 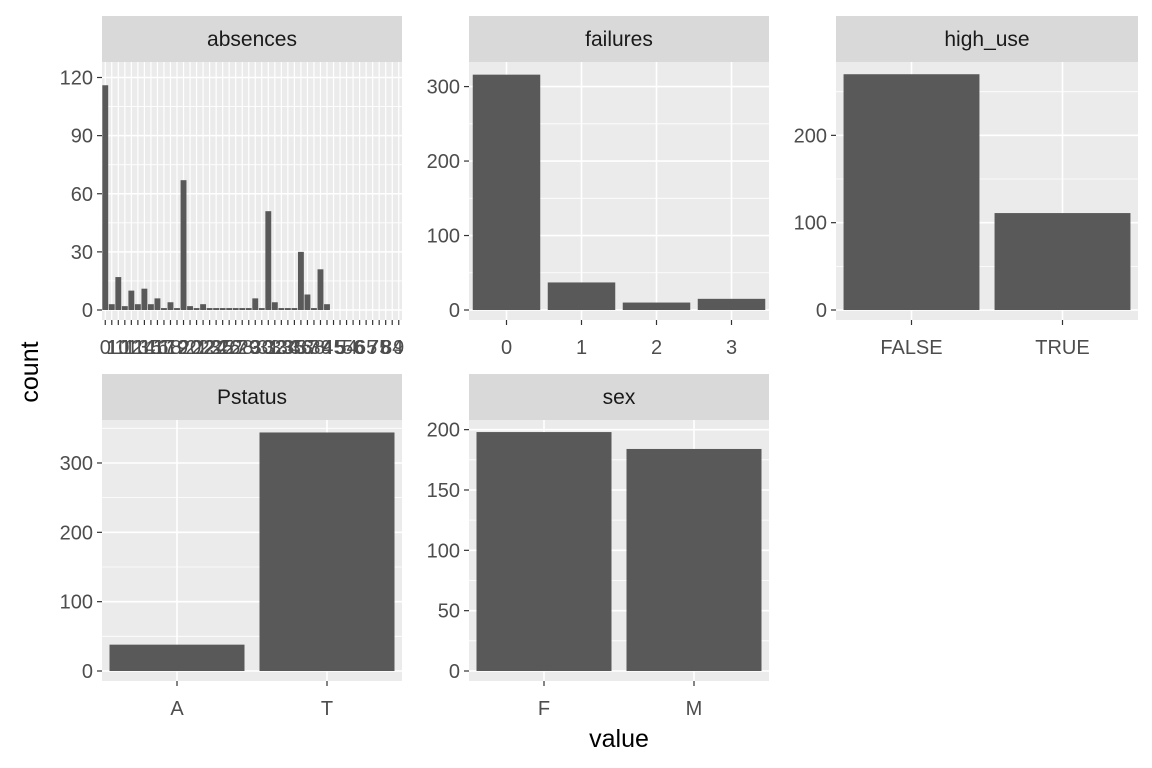 What do you see at coordinates (731, 348) in the screenshot?
I see `x-tick-label: 3` at bounding box center [731, 348].